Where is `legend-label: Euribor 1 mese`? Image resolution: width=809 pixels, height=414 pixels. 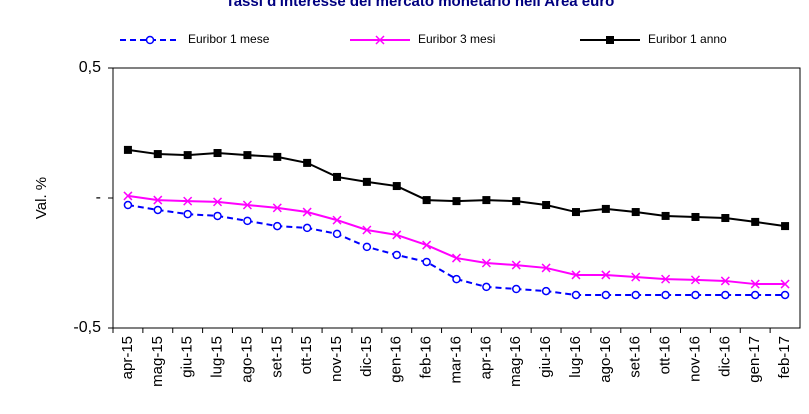
legend-label: Euribor 1 mese is located at coordinates (229, 39).